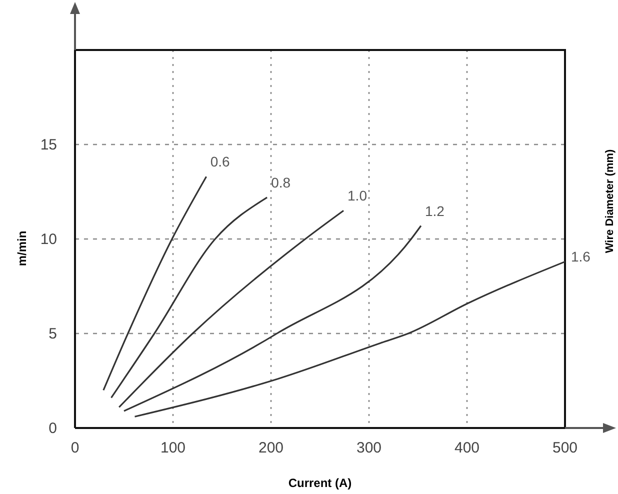 This screenshot has width=618, height=494. What do you see at coordinates (52, 428) in the screenshot?
I see `y-tick-label: 0` at bounding box center [52, 428].